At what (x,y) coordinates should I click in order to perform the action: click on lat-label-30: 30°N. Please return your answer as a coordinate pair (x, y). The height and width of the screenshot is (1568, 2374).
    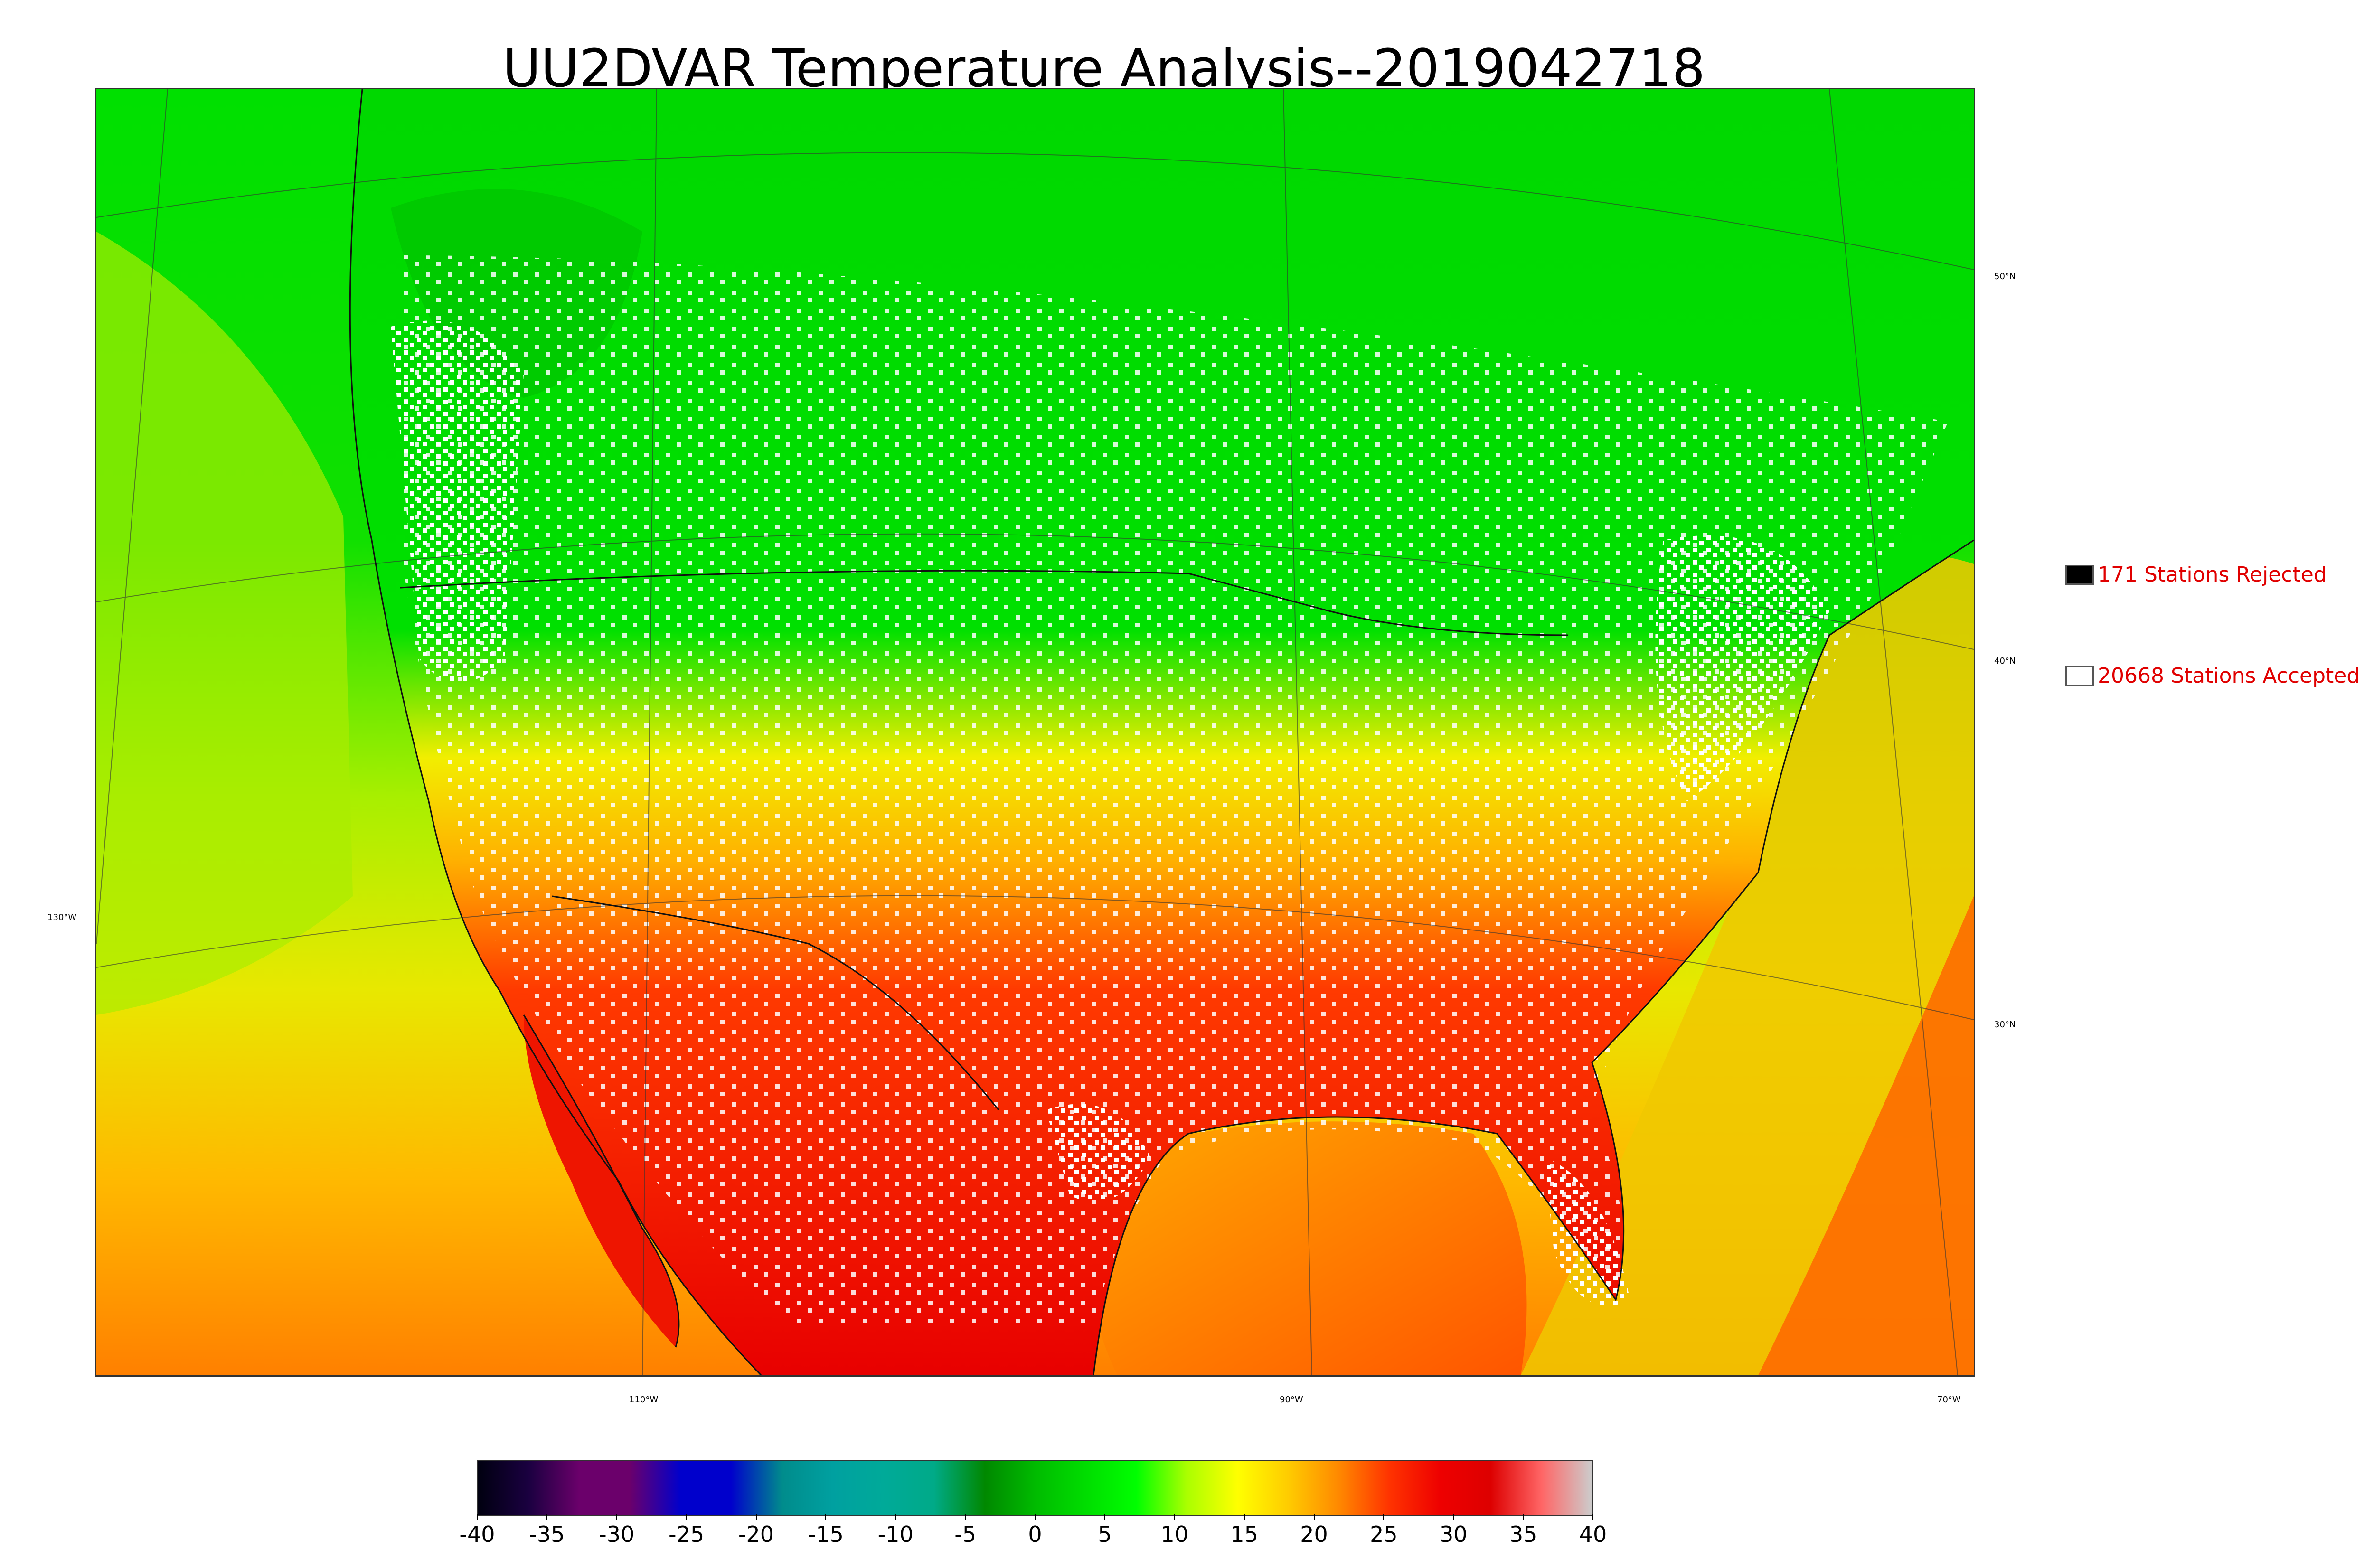
    Looking at the image, I should click on (2005, 1025).